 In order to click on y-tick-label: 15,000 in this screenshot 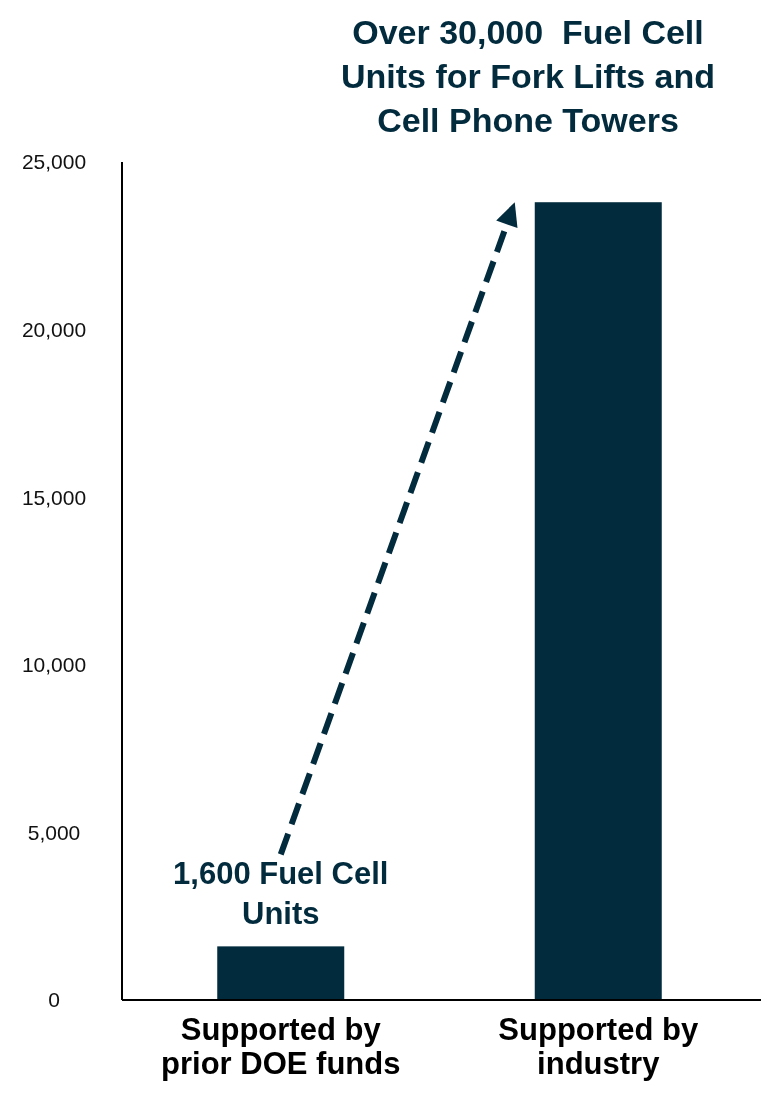, I will do `click(54, 497)`.